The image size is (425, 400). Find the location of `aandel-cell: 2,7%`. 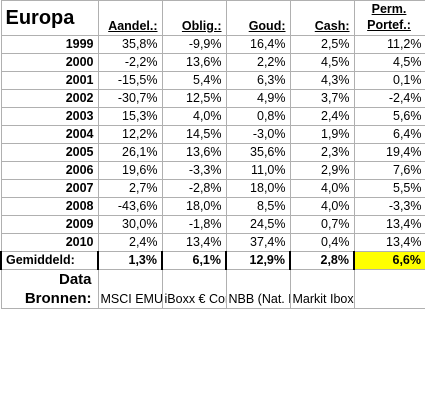

aandel-cell: 2,7% is located at coordinates (130, 188).